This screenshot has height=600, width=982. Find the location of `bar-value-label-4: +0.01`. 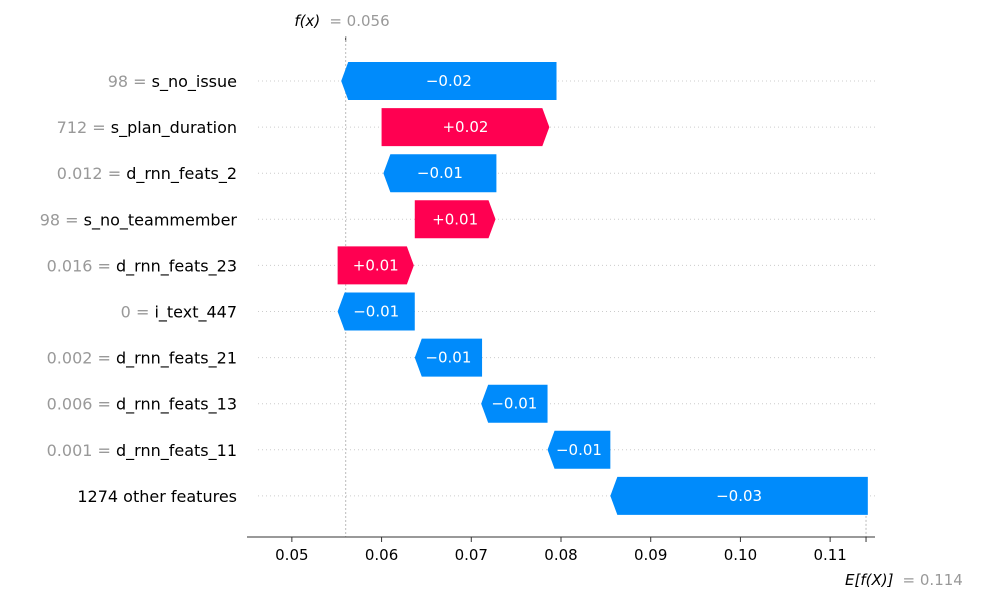

bar-value-label-4: +0.01 is located at coordinates (376, 265).